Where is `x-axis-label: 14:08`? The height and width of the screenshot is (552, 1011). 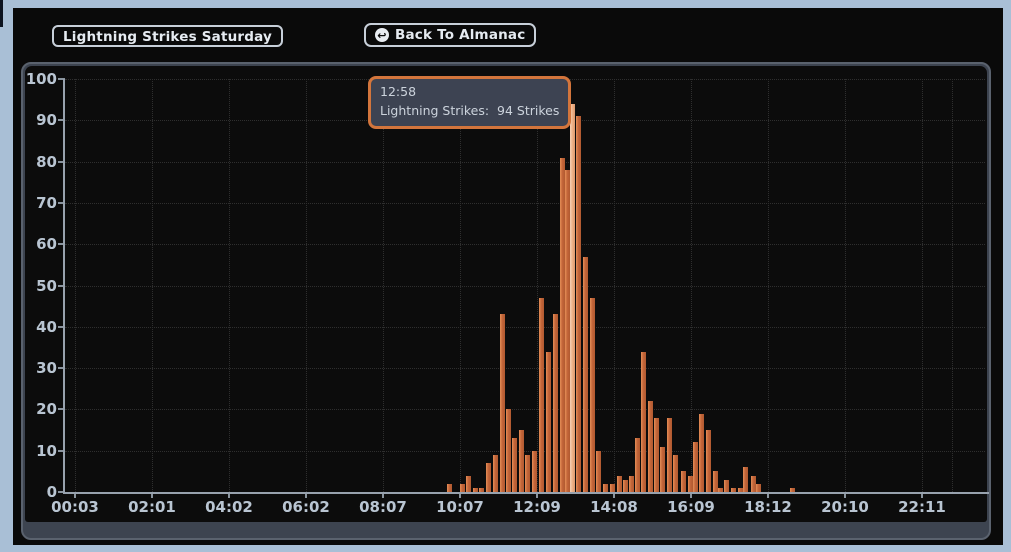
x-axis-label: 14:08 is located at coordinates (614, 507).